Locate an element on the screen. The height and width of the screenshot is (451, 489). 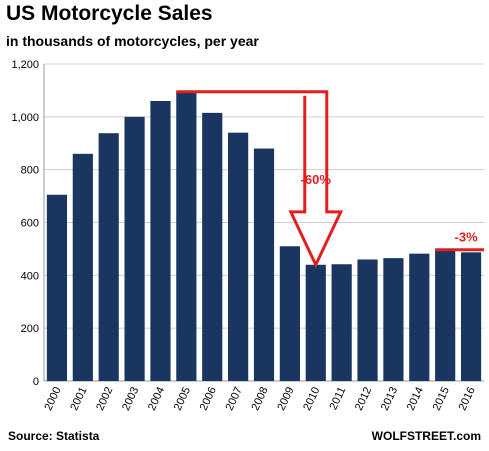
x-tick-label: 2014 is located at coordinates (415, 398).